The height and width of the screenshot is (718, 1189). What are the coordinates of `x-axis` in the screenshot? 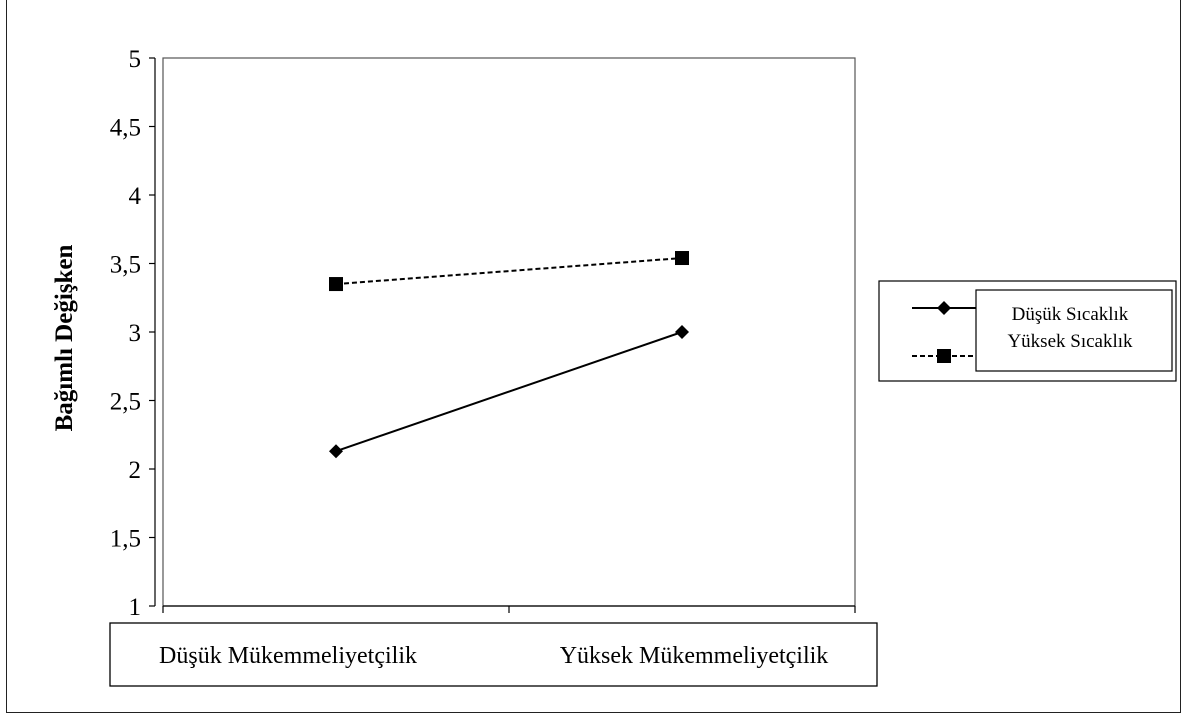 It's located at (509, 609).